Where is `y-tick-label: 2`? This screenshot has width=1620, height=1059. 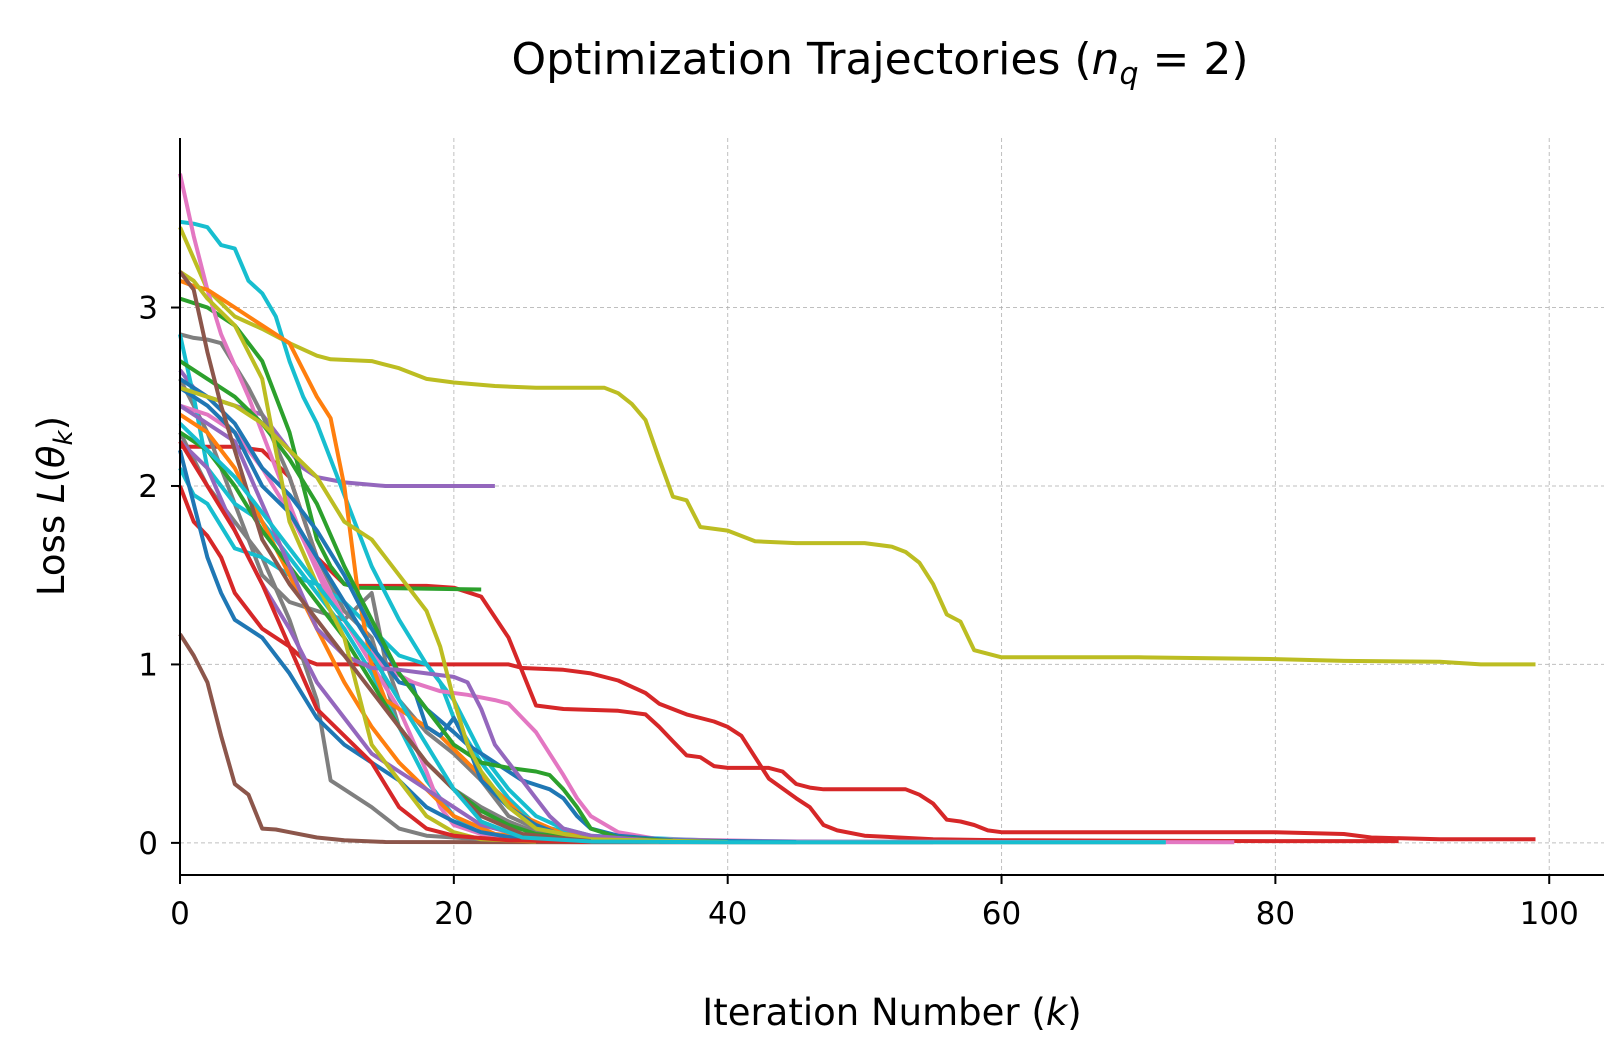 y-tick-label: 2 is located at coordinates (148, 487).